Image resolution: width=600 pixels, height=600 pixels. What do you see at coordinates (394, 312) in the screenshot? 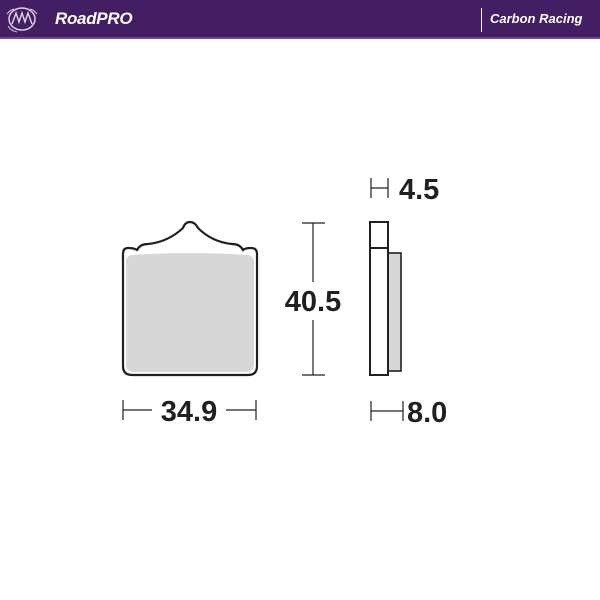
I see `side-friction` at bounding box center [394, 312].